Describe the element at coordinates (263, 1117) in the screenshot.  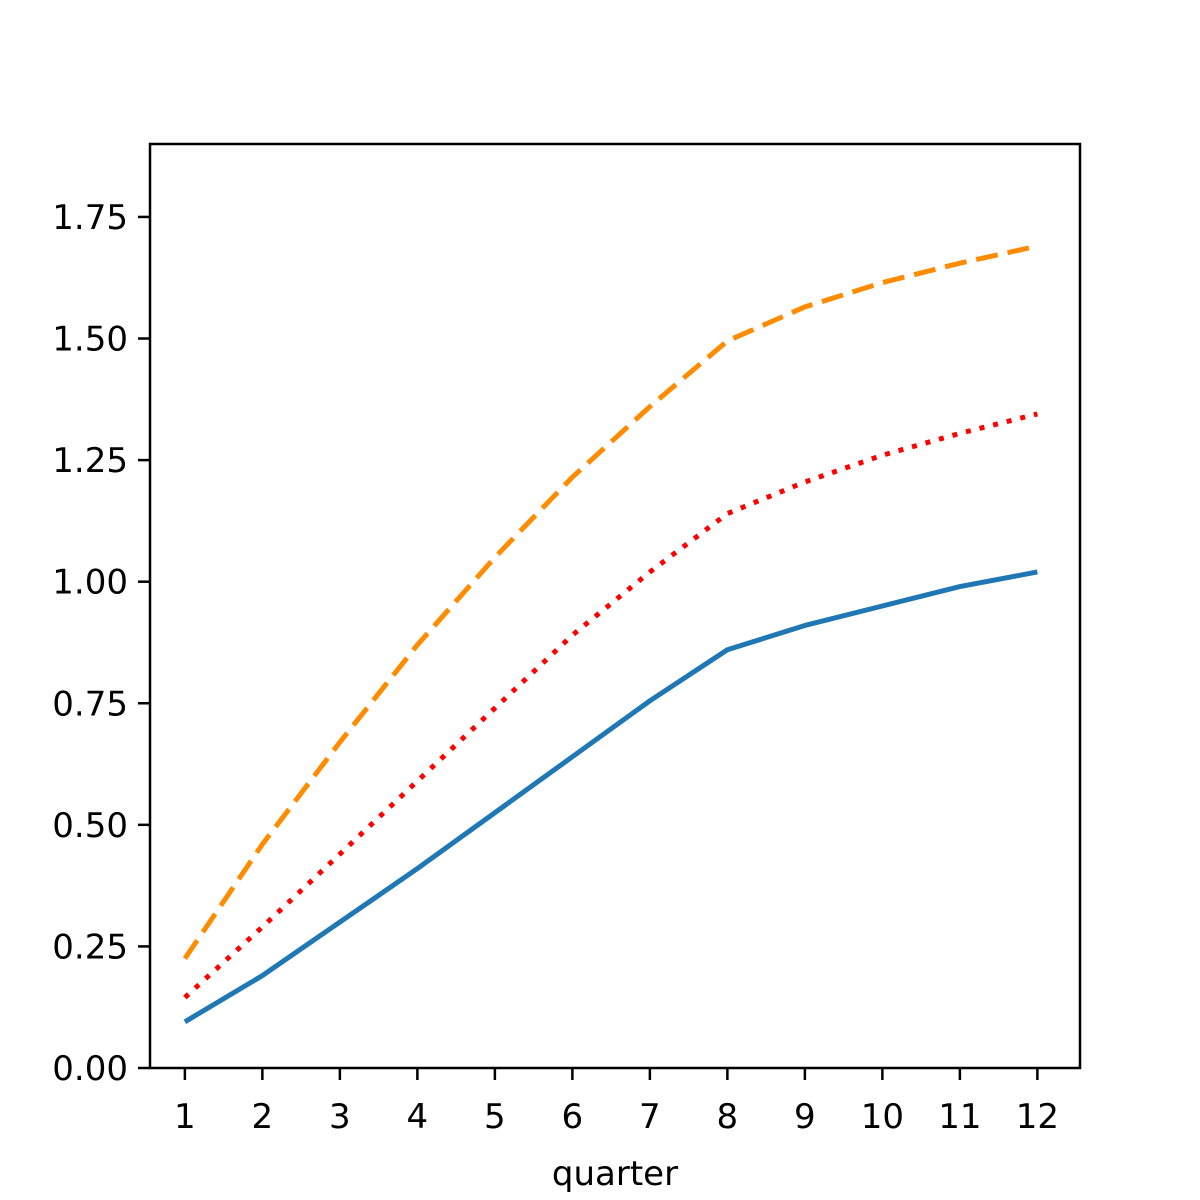
I see `x-tick-label: 2` at that location.